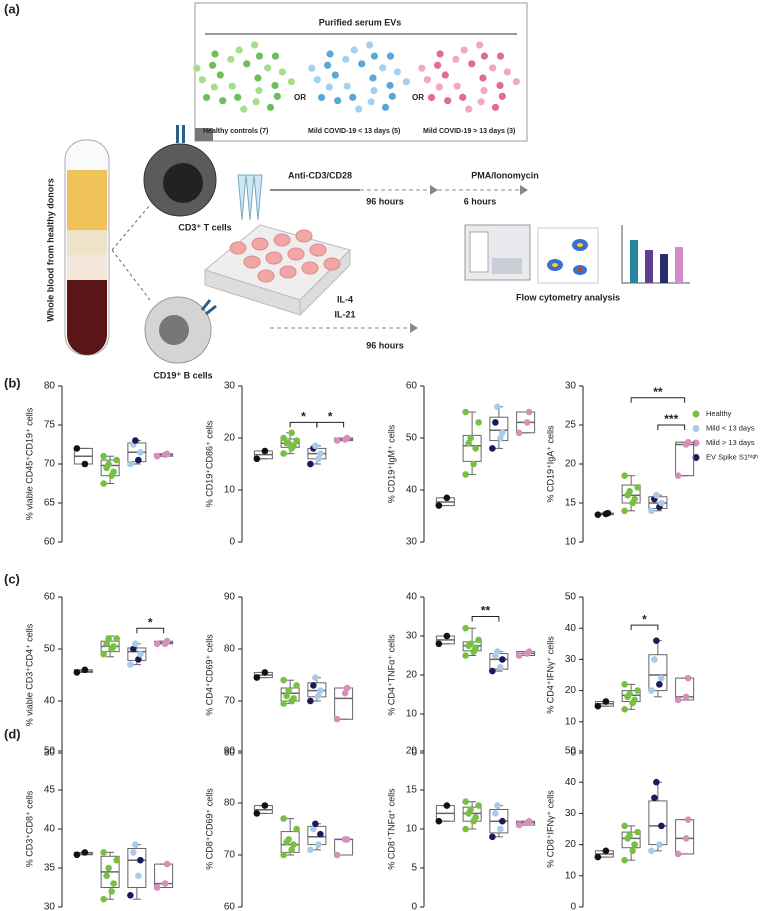  What do you see at coordinates (183, 134) in the screenshot?
I see `tcr` at bounding box center [183, 134].